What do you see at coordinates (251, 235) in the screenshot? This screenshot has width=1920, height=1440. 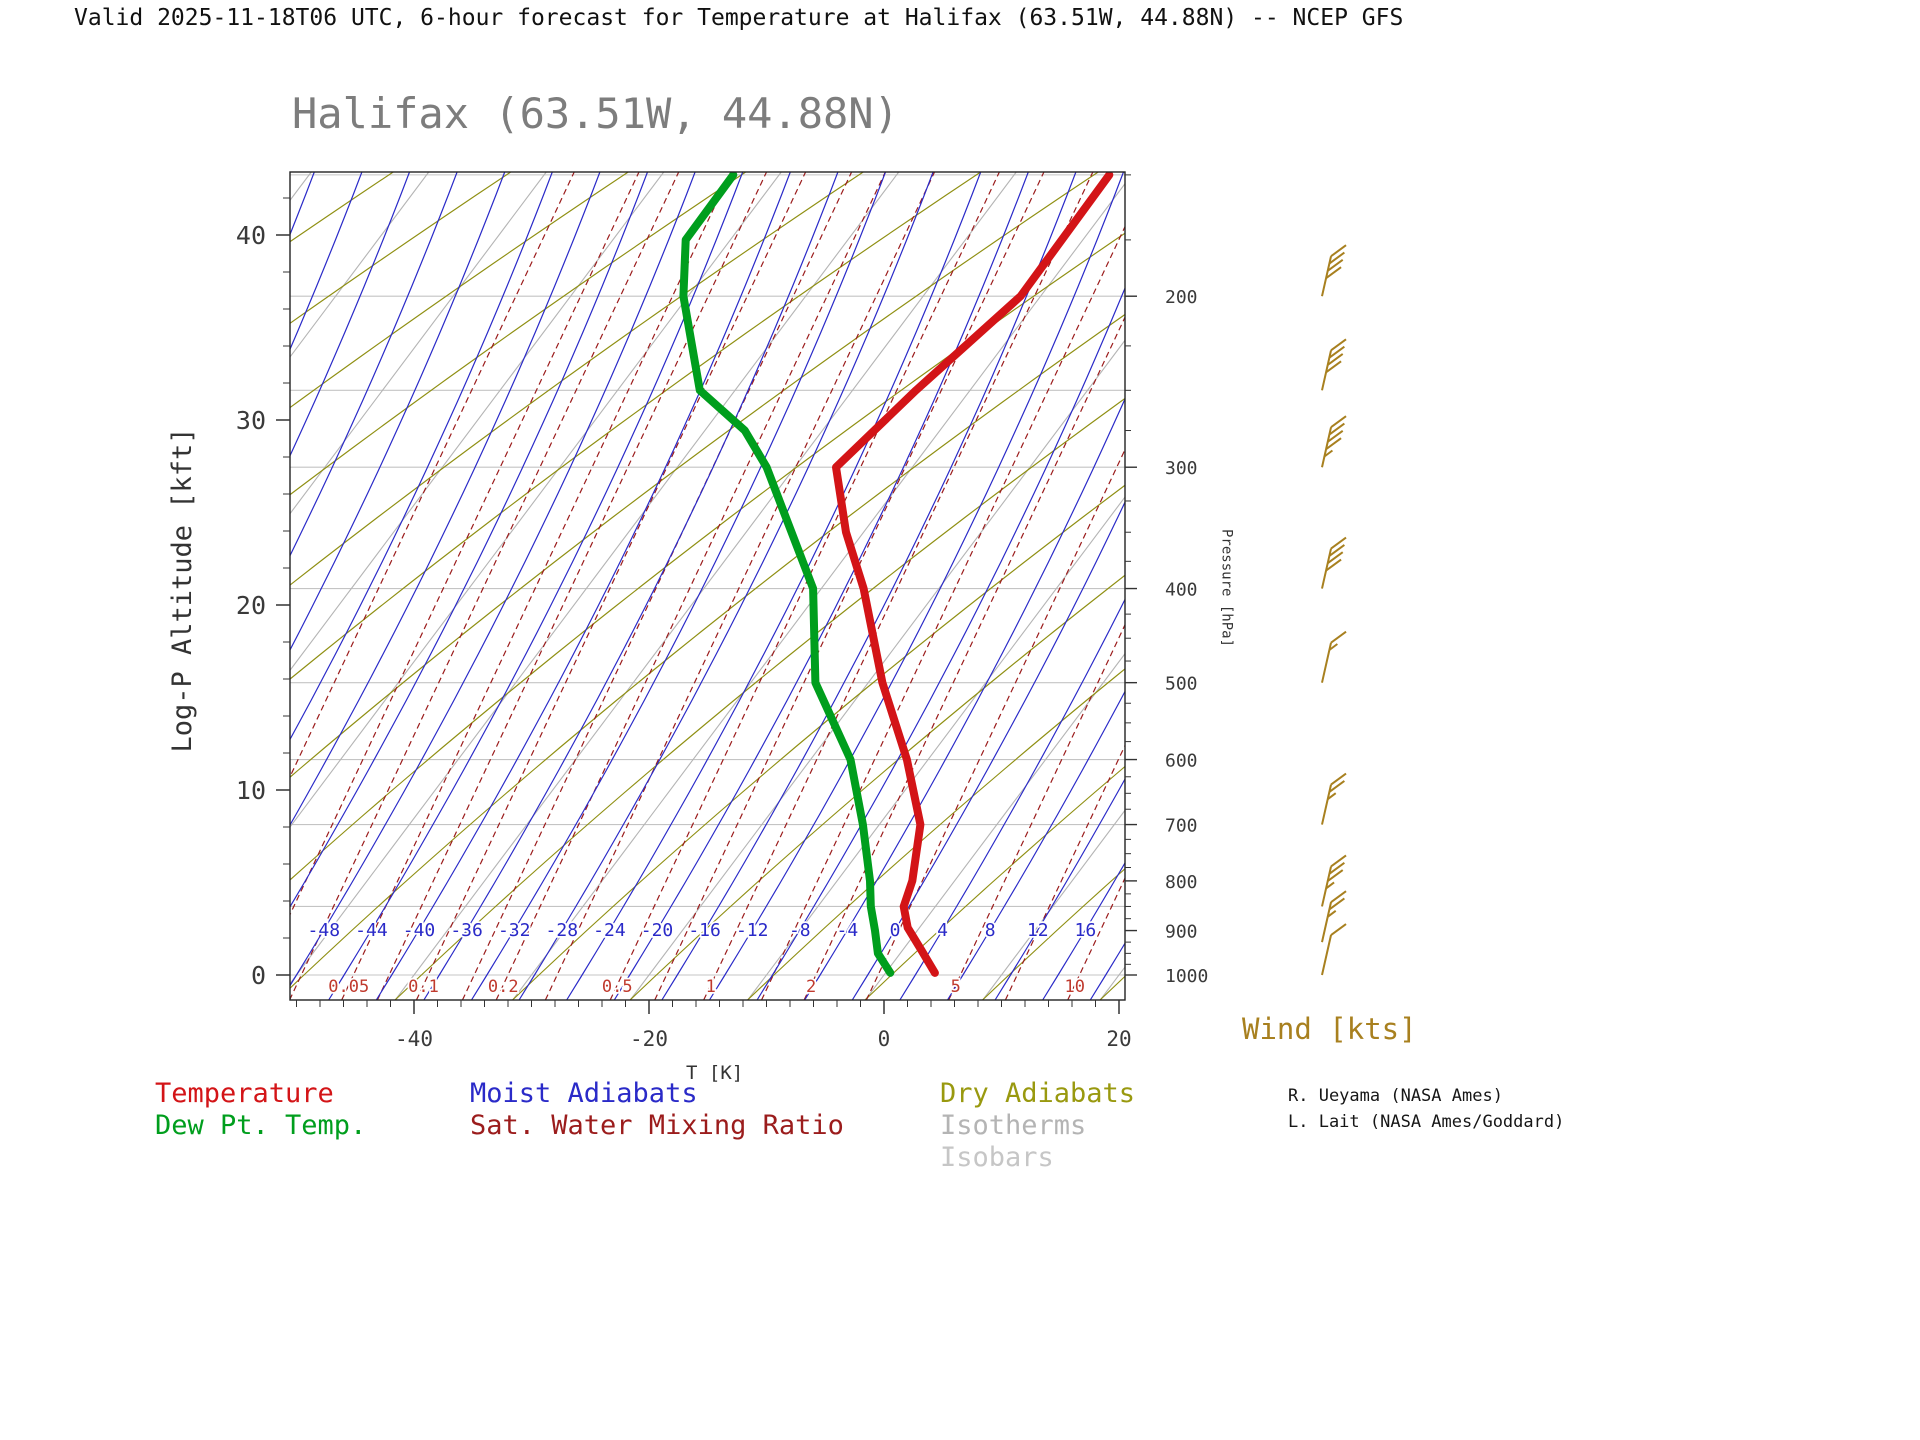 I see `svg-text: 40` at bounding box center [251, 235].